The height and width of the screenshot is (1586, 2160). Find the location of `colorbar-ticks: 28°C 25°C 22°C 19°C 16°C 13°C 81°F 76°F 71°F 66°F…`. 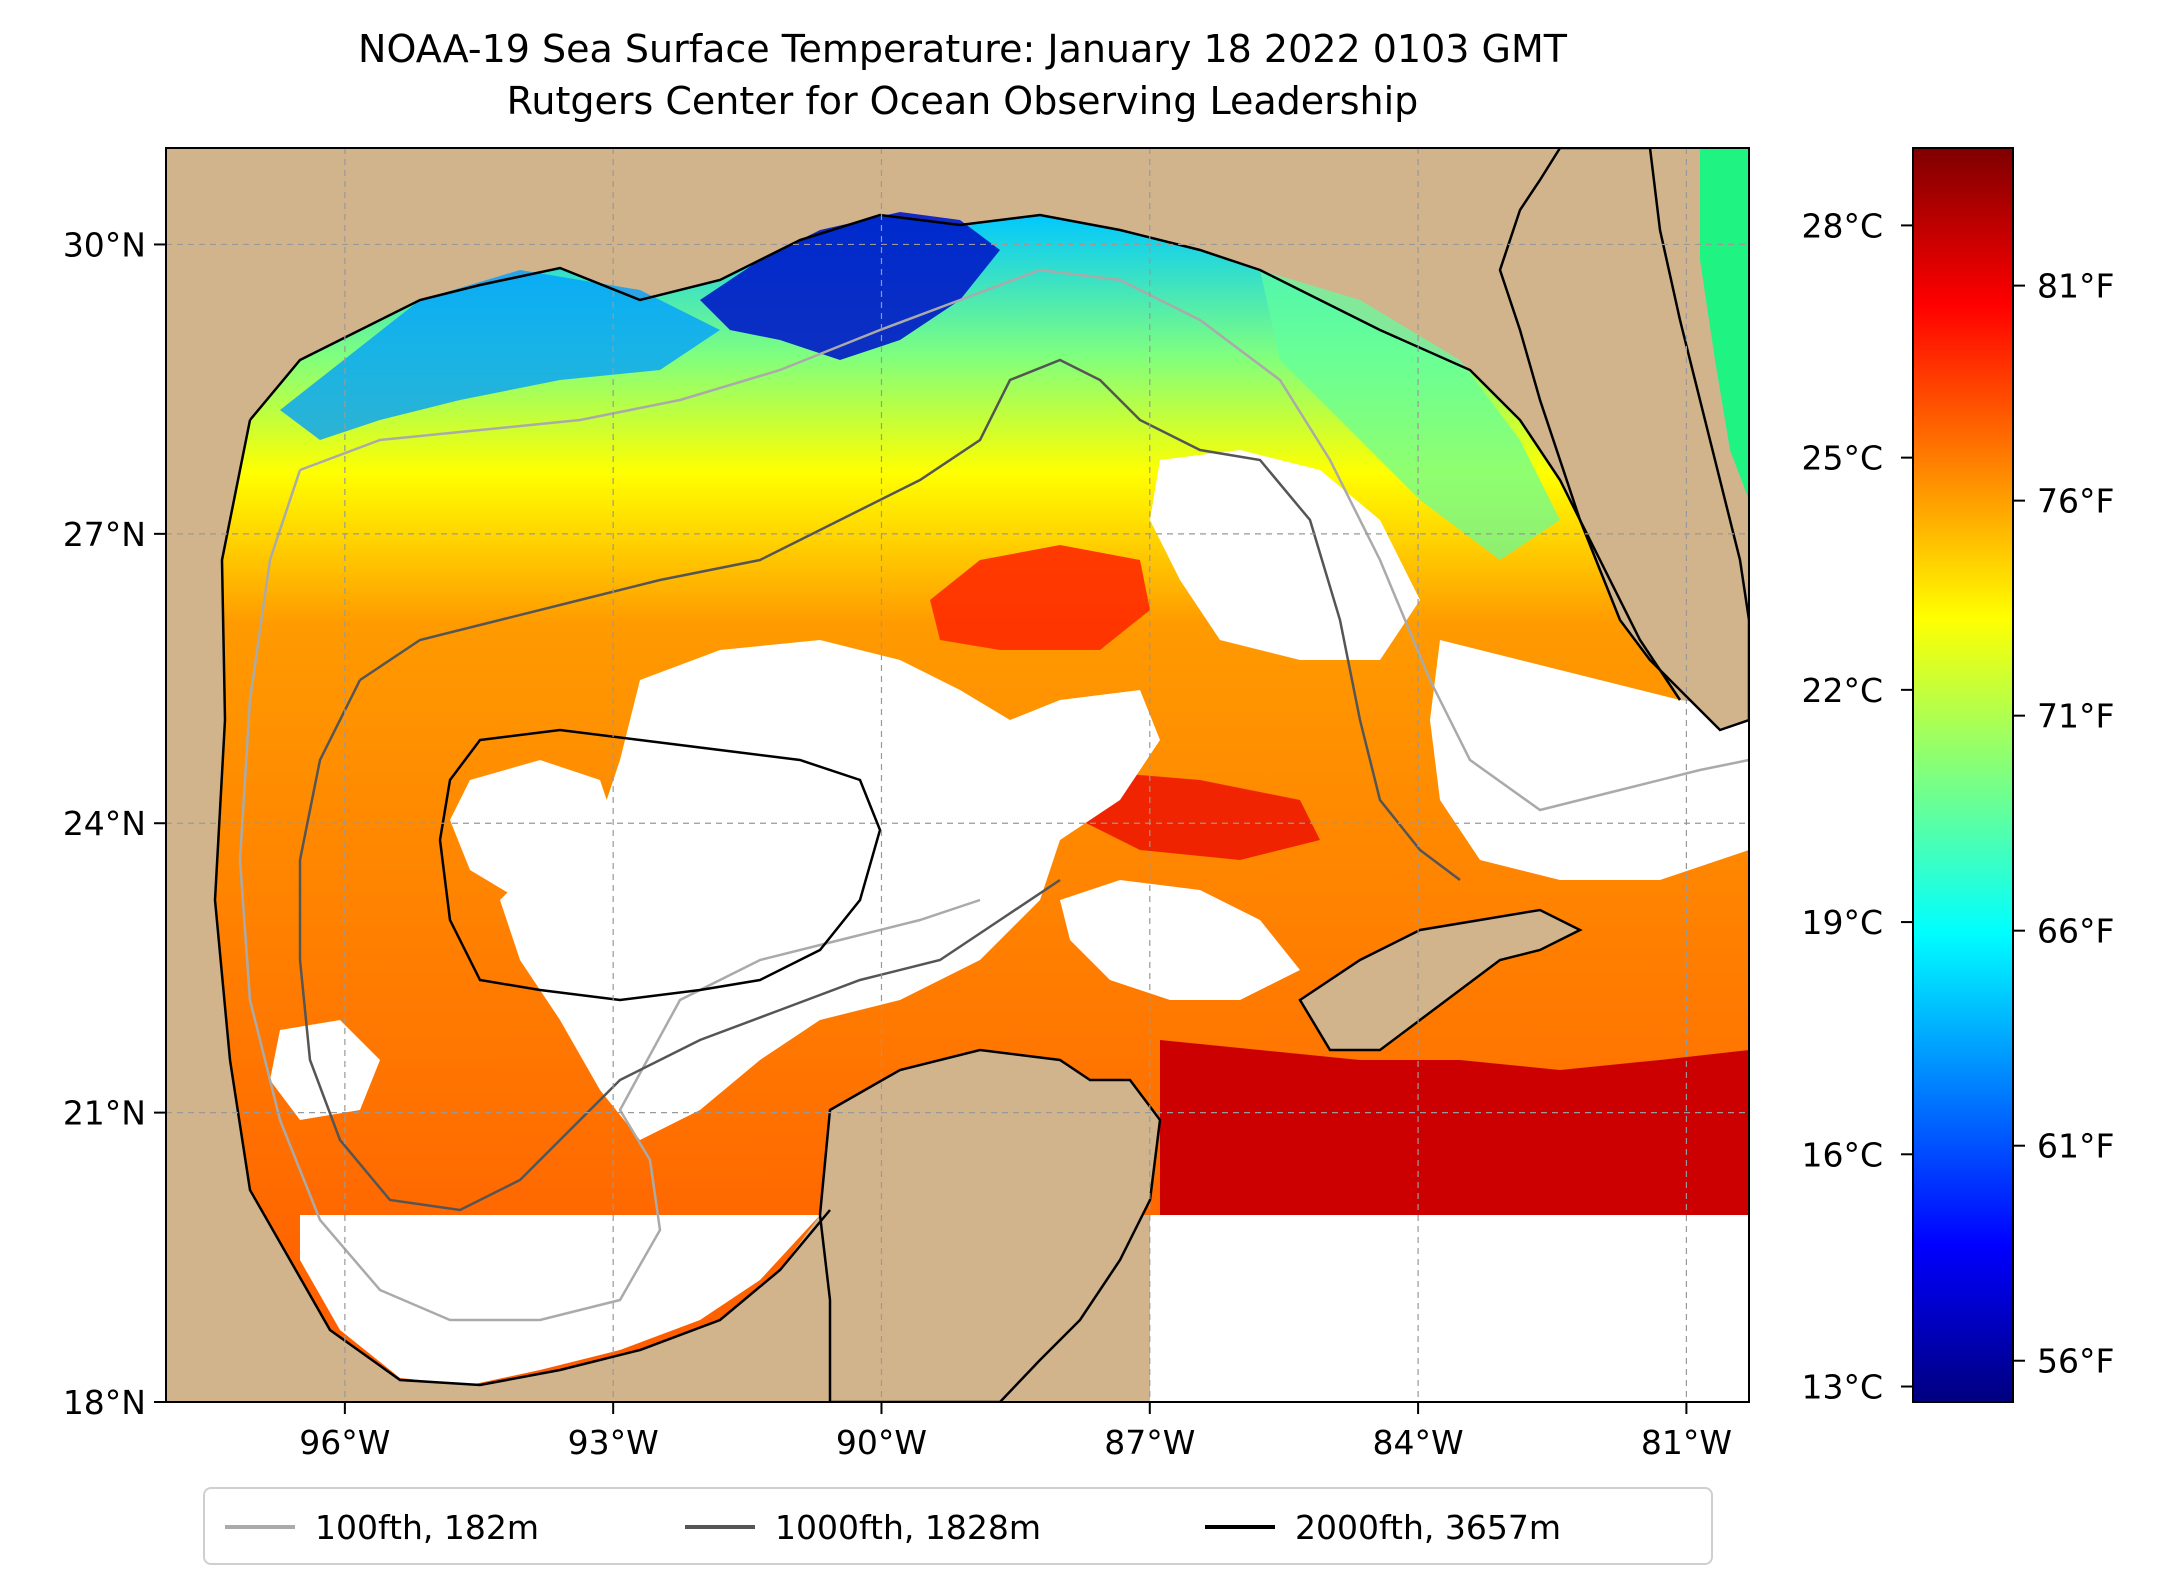

colorbar-ticks: 28°C 25°C 22°C 19°C 16°C 13°C 81°F 76°F 71°F 66°F… is located at coordinates (1957, 806).